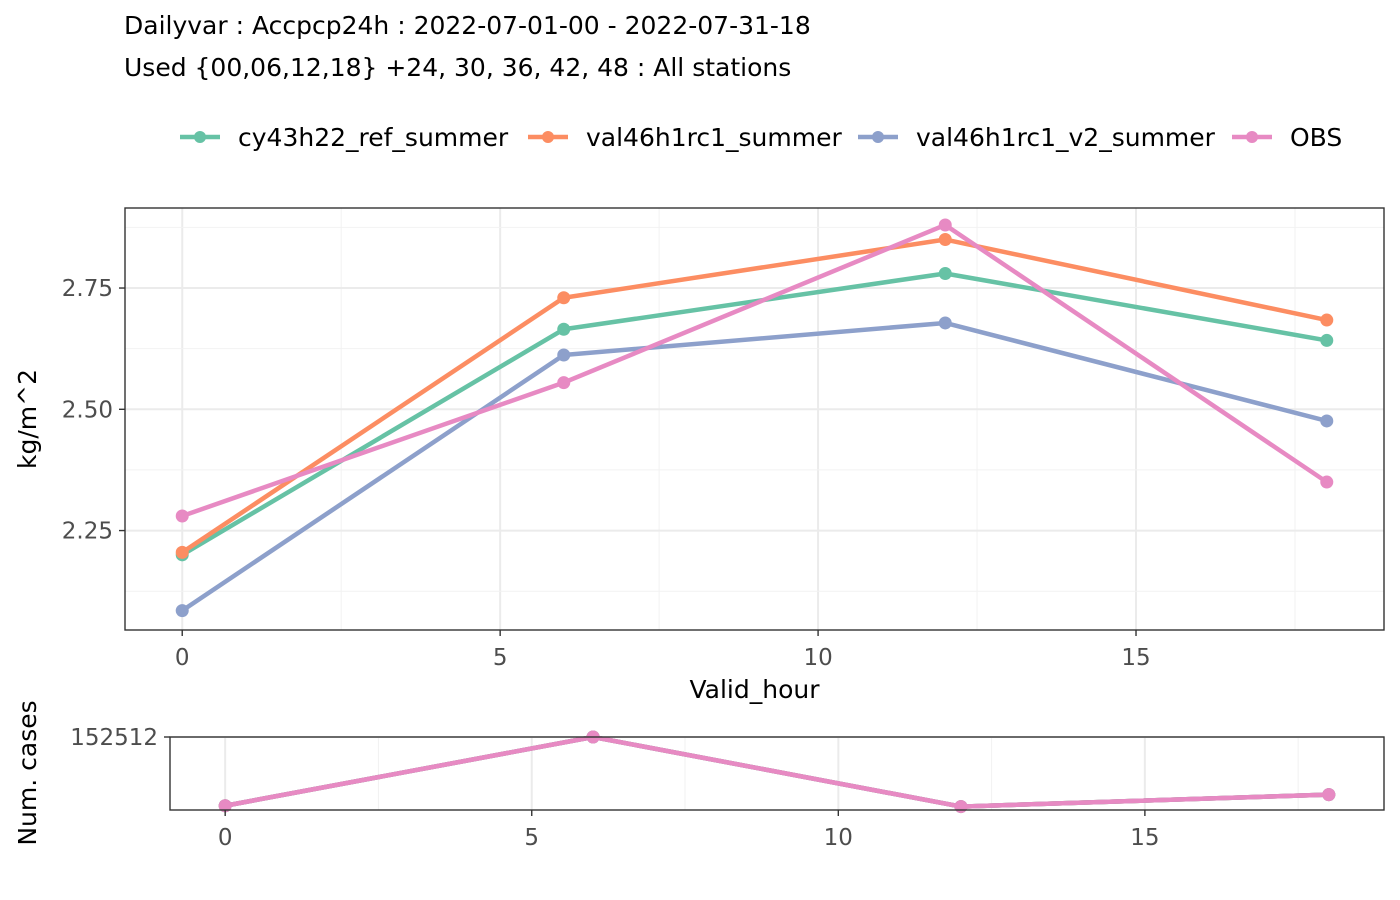 The image size is (1400, 900). Describe the element at coordinates (754, 689) in the screenshot. I see `x-axis-title: Valid_hour` at that location.